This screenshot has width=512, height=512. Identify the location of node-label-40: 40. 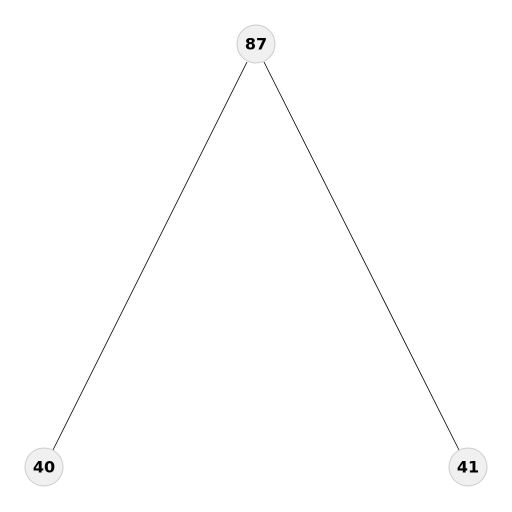
(44, 467).